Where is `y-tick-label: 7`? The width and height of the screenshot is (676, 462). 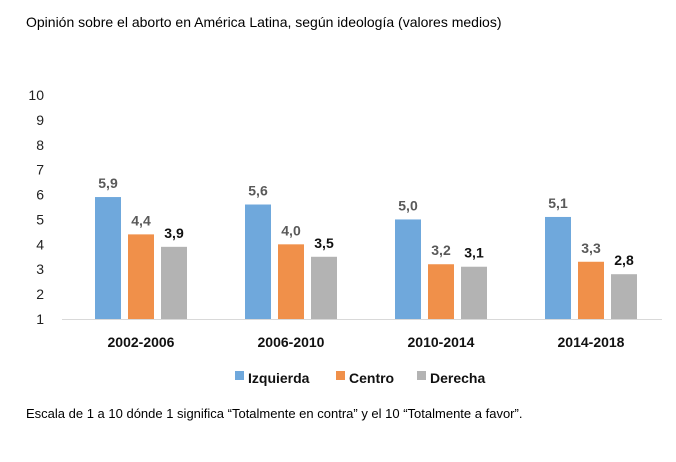 y-tick-label: 7 is located at coordinates (40, 170).